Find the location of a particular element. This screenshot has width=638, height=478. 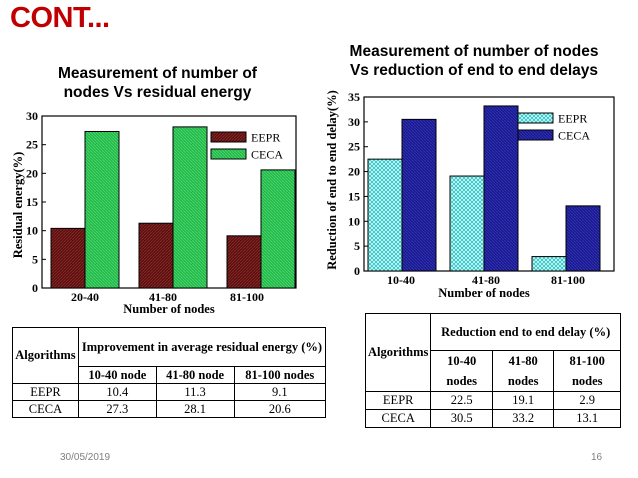

right-table-cell: 19.1 is located at coordinates (523, 400).